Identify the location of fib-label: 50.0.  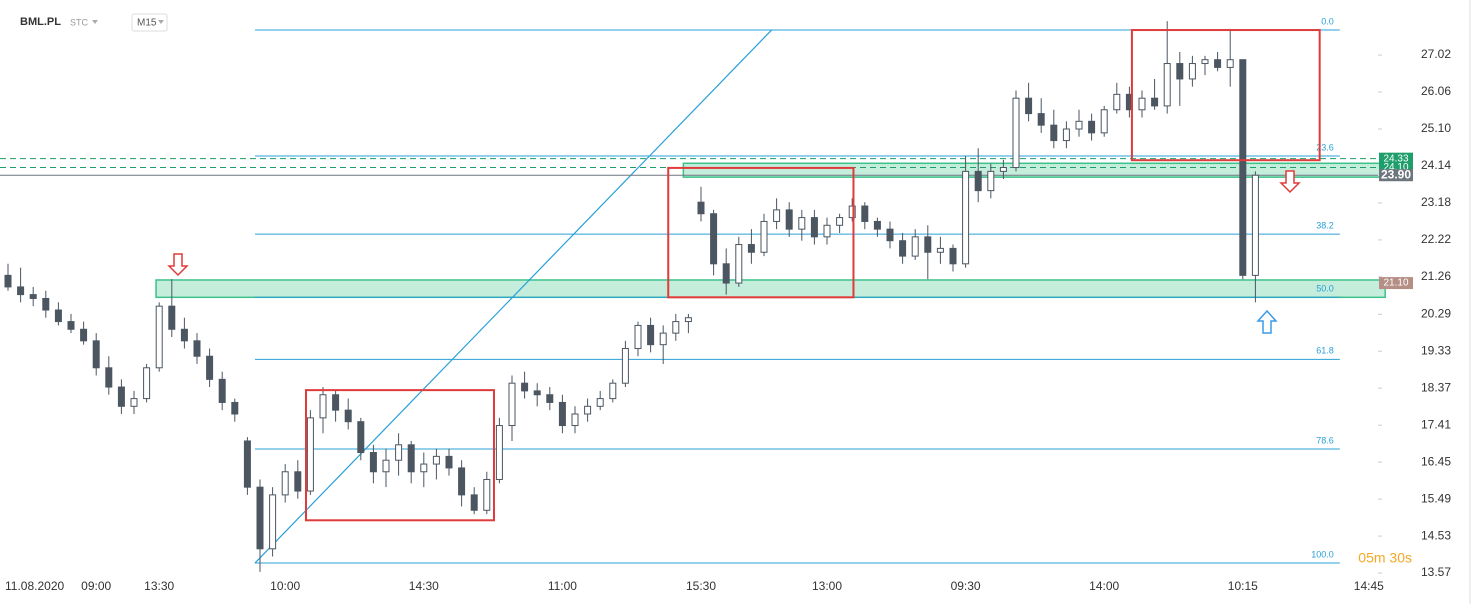
(1325, 289).